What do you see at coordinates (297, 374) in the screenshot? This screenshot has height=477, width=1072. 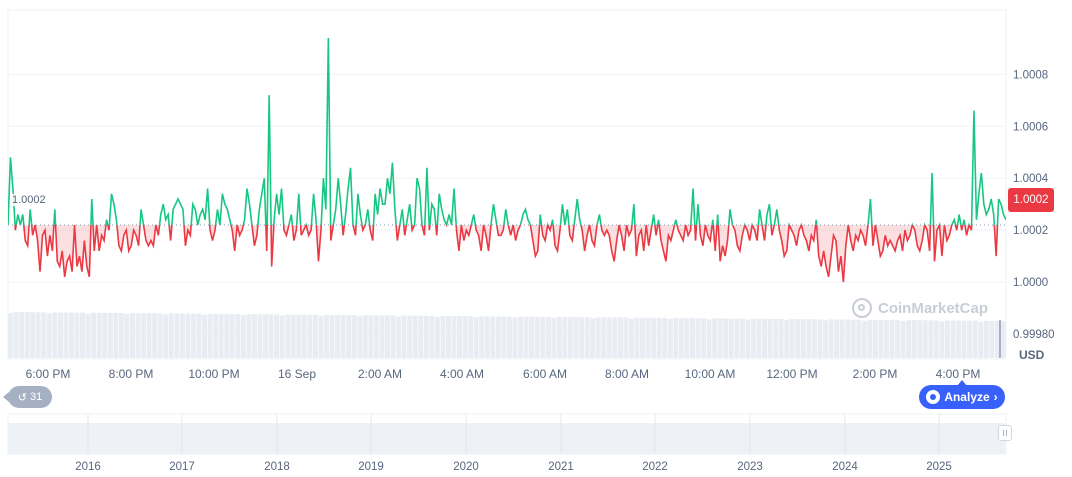 I see `x-tick-label: 16 Sep` at bounding box center [297, 374].